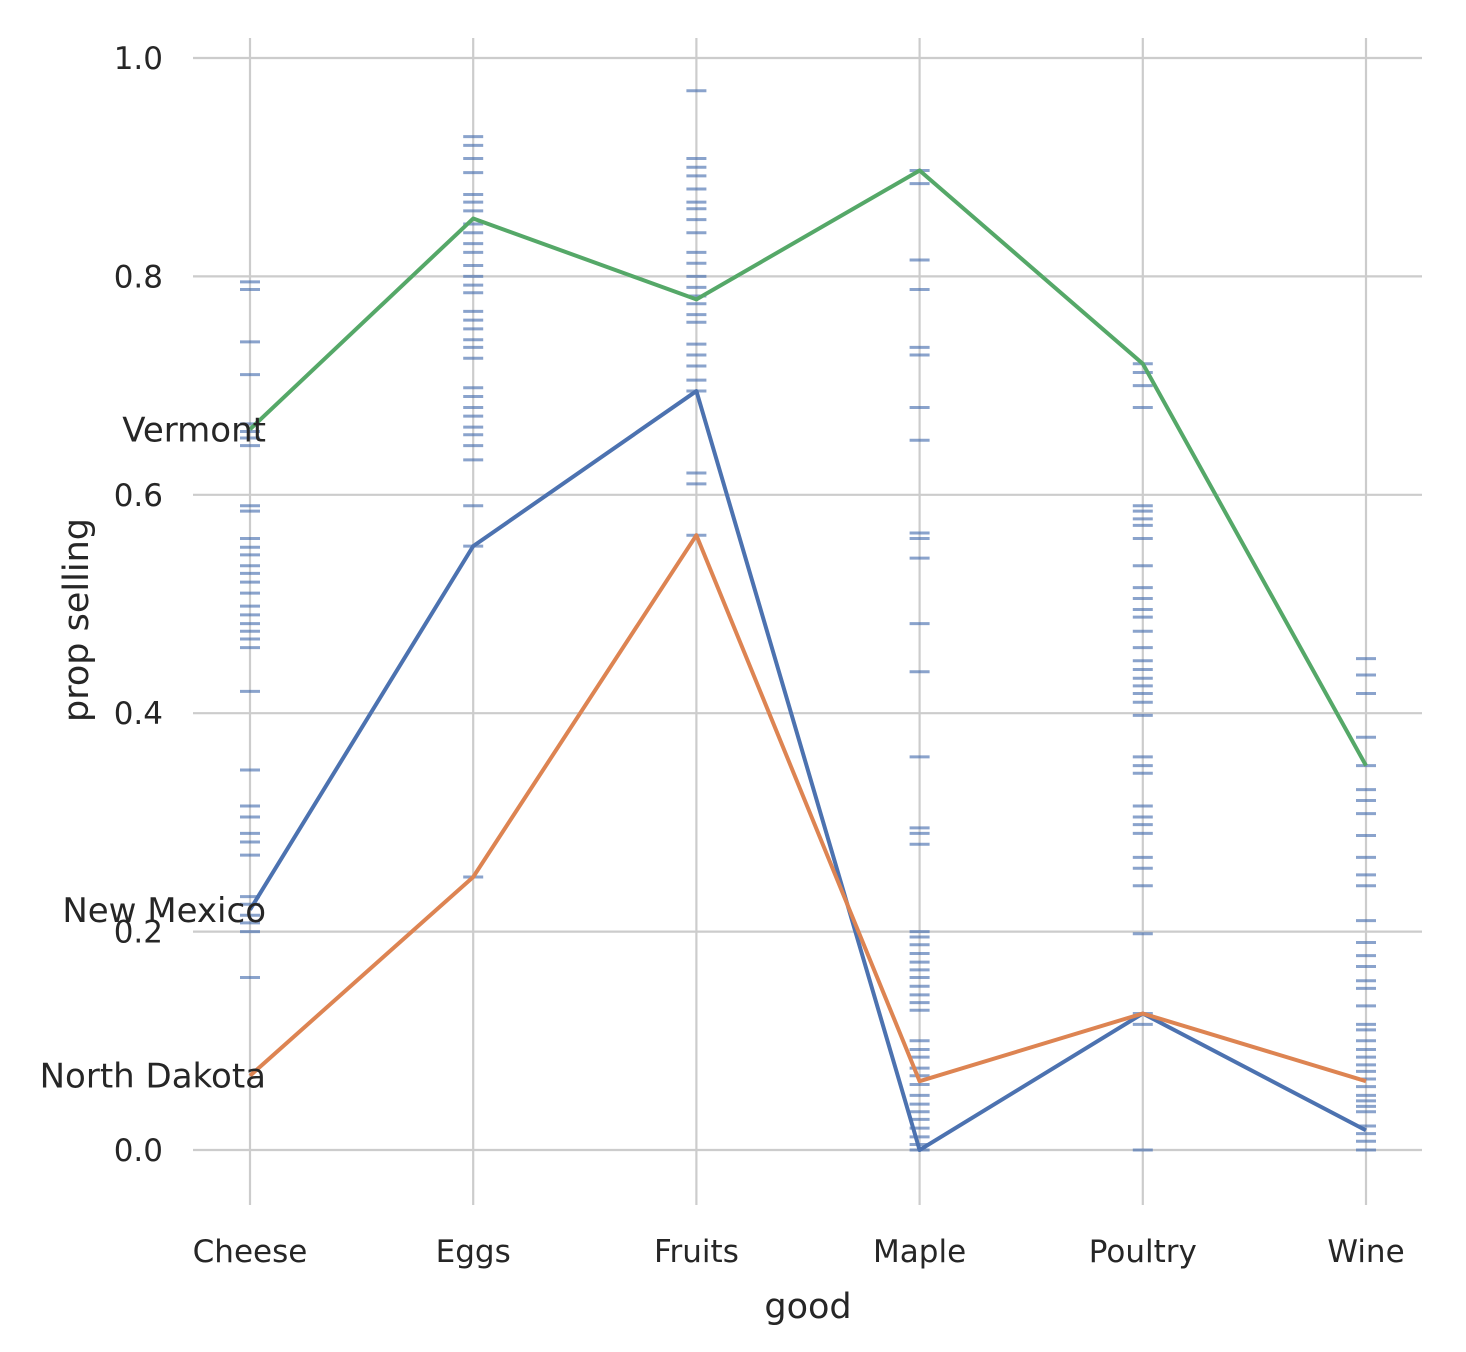  Describe the element at coordinates (138, 1151) in the screenshot. I see `y-tick-label: 0.0` at that location.